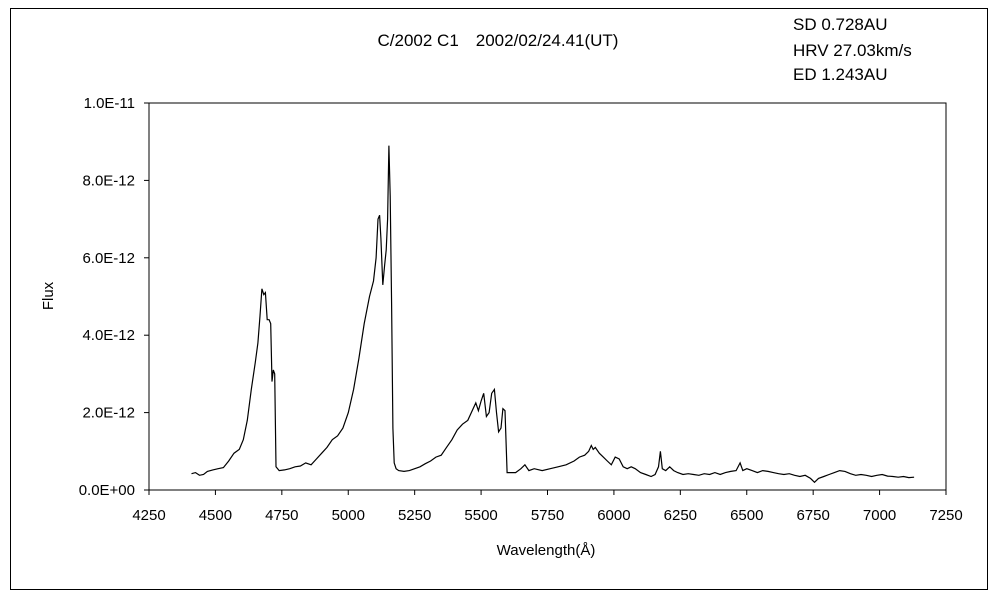 The image size is (1000, 600). I want to click on x-tick-label: 5500, so click(480, 515).